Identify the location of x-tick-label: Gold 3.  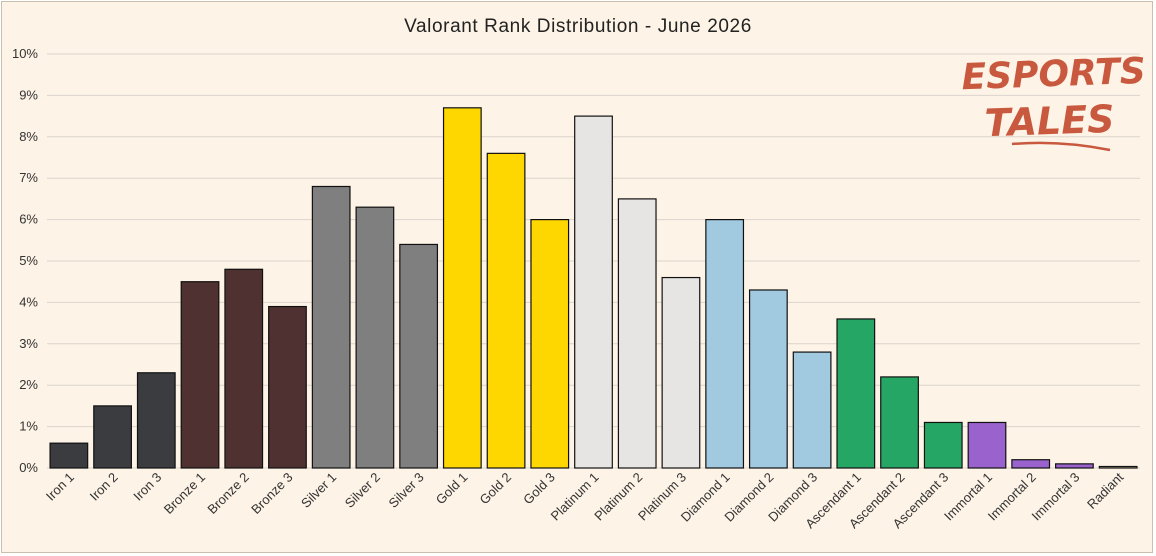
(539, 489).